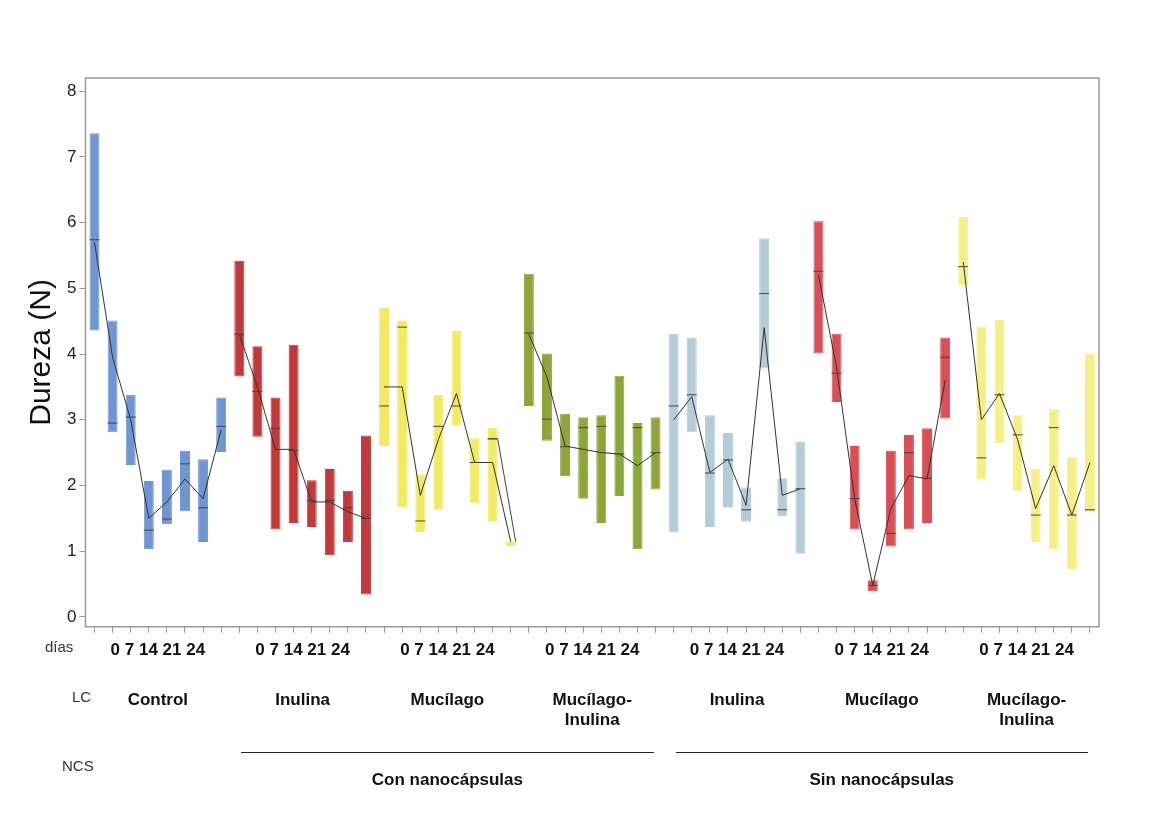  What do you see at coordinates (158, 700) in the screenshot?
I see `text: Control` at bounding box center [158, 700].